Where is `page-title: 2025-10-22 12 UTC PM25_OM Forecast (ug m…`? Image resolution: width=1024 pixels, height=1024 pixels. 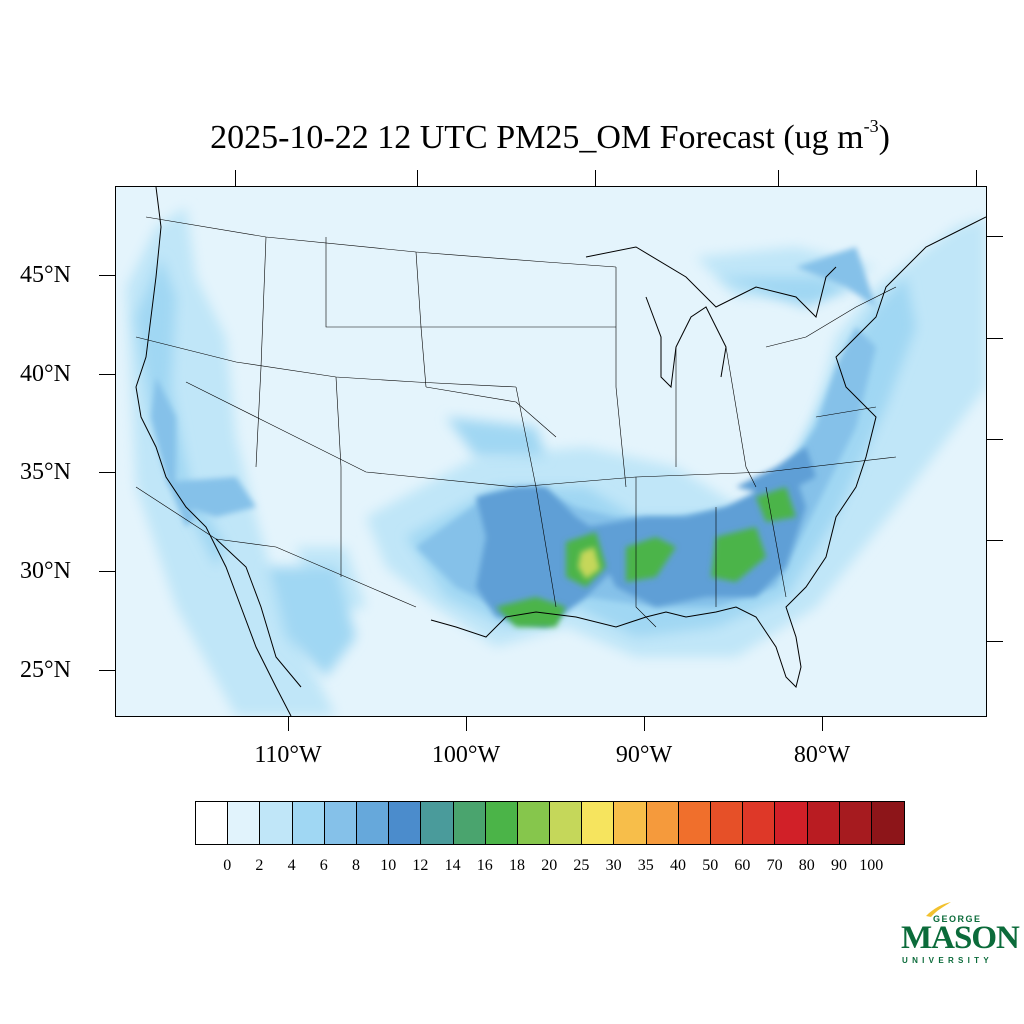
page-title: 2025-10-22 12 UTC PM25_OM Forecast (ug m… is located at coordinates (512, 136).